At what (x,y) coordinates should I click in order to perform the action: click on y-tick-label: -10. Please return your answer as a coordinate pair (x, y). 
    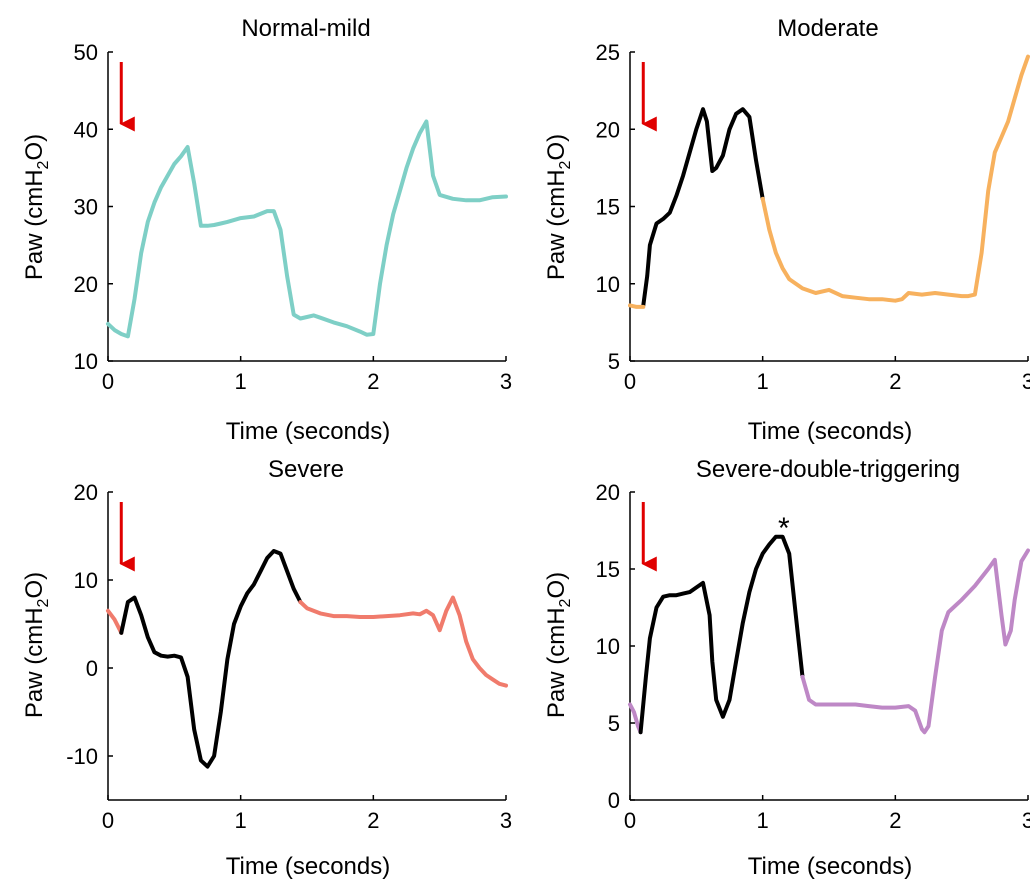
    Looking at the image, I should click on (82, 756).